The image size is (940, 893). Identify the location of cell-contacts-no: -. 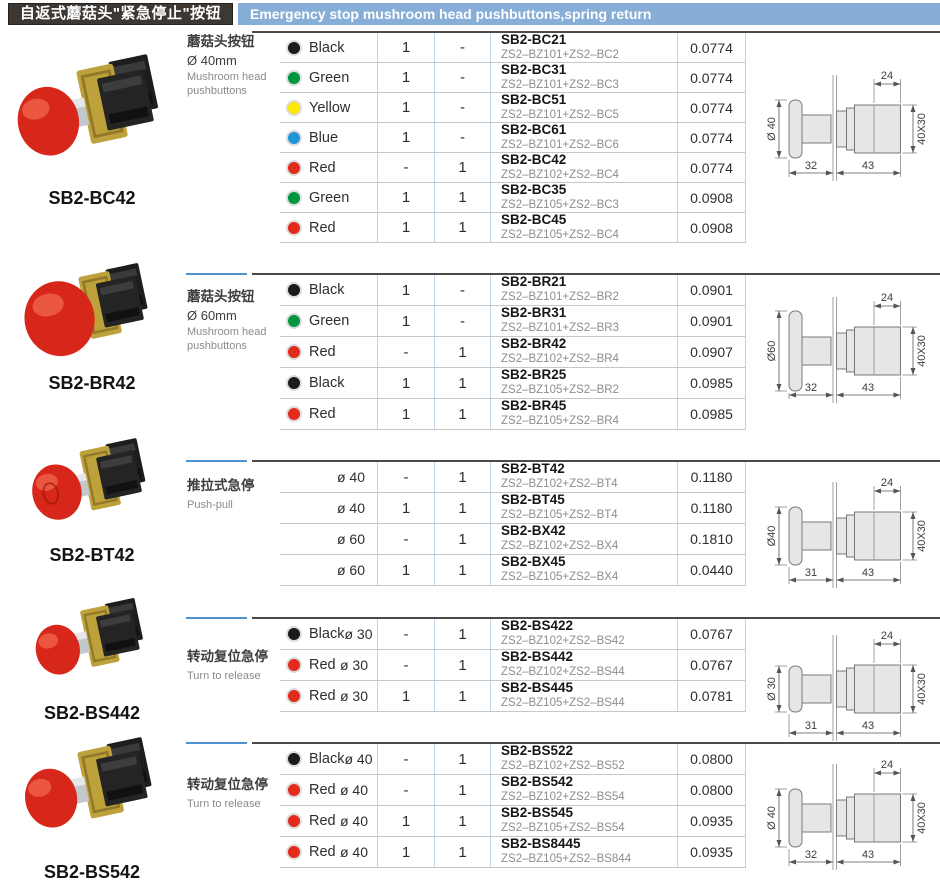
(406, 539).